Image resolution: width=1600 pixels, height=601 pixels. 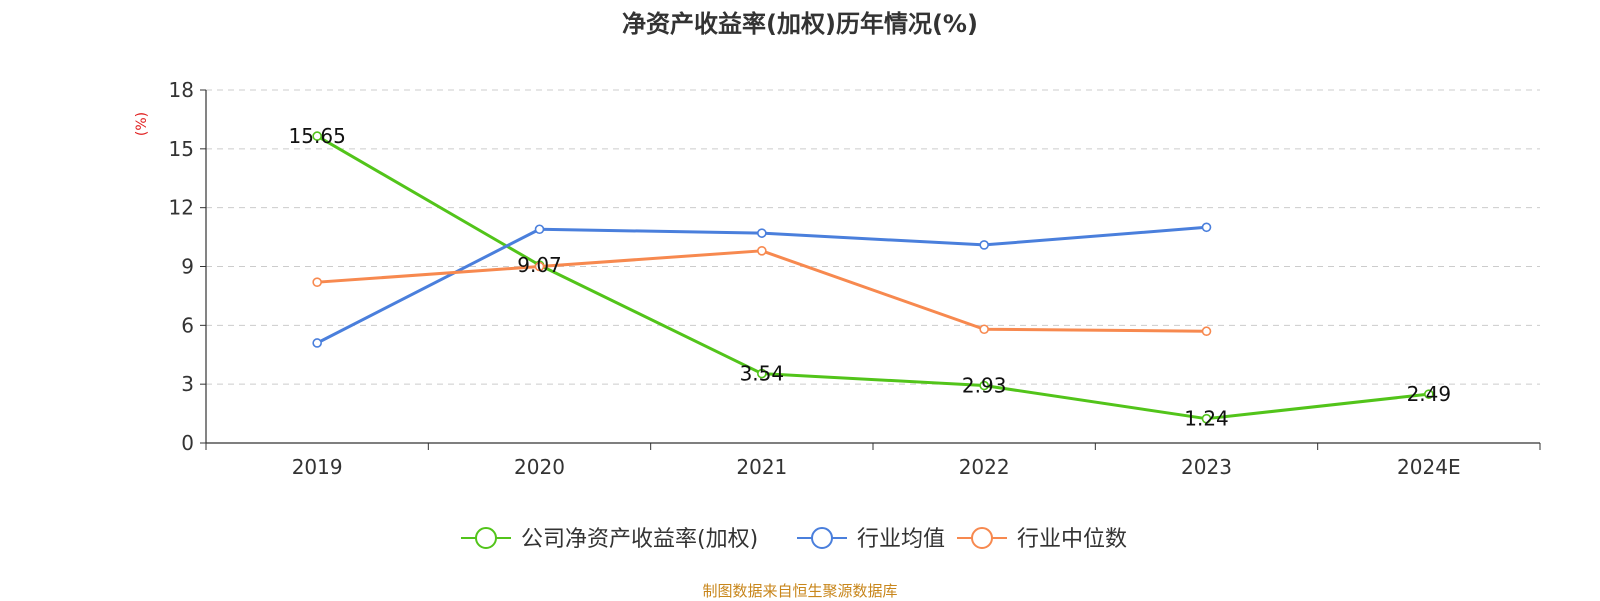 I want to click on legend-label: 公司净资产收益率(加权), so click(x=639, y=539).